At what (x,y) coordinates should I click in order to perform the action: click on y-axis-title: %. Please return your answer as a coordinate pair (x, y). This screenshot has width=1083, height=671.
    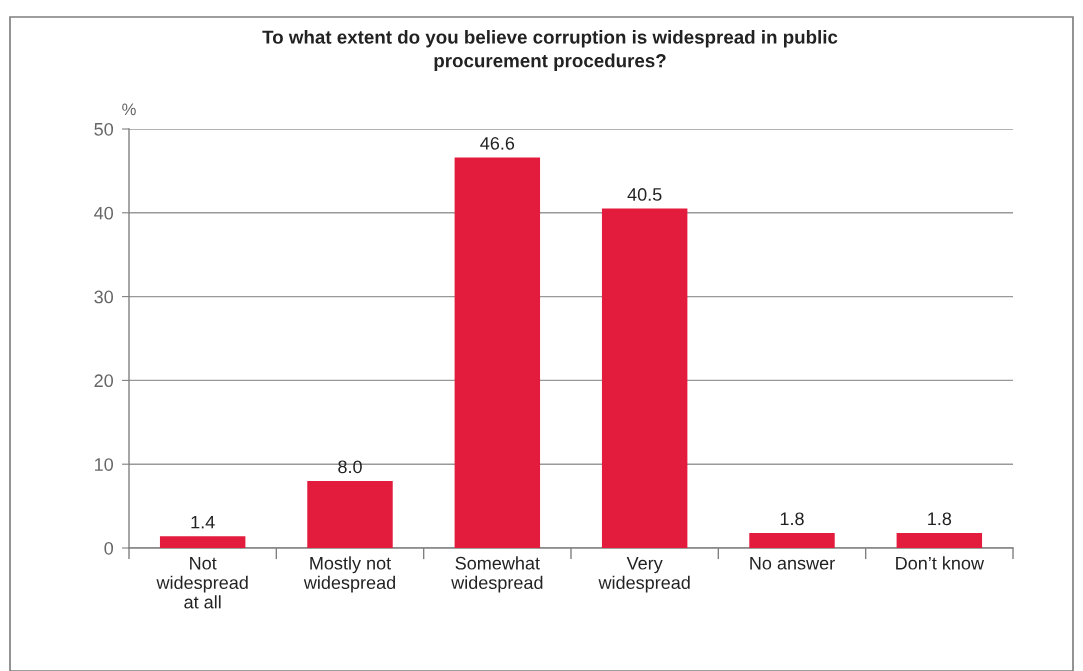
    Looking at the image, I should click on (129, 109).